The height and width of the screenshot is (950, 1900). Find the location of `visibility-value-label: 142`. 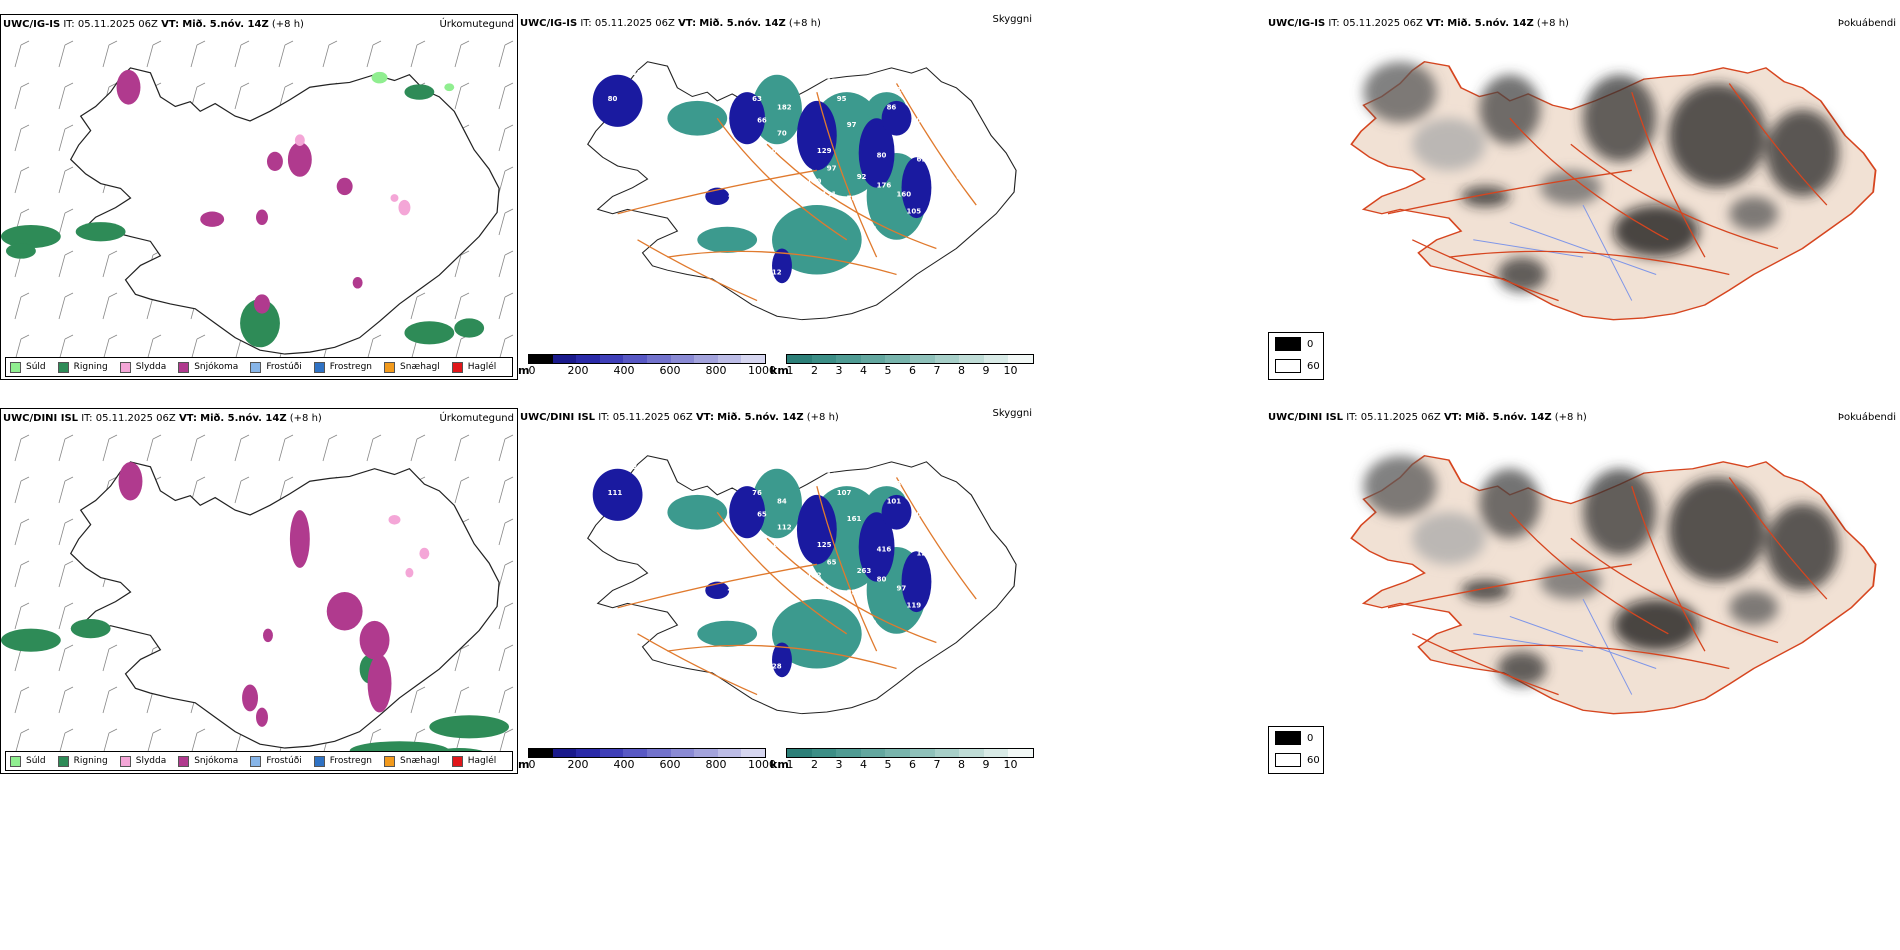

visibility-value-label: 142 is located at coordinates (834, 475).